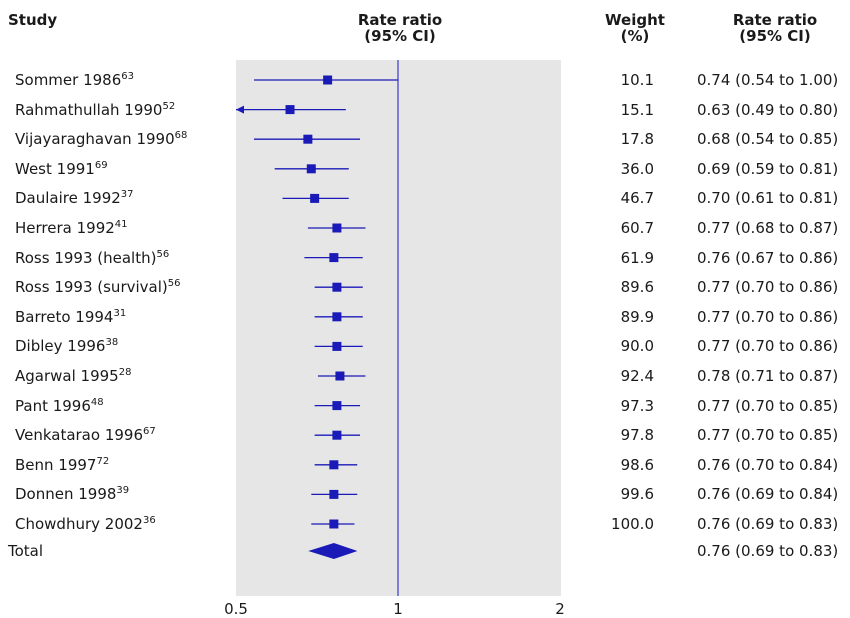 This screenshot has height=618, width=850. Describe the element at coordinates (169, 106) in the screenshot. I see `study-reference: 52` at that location.